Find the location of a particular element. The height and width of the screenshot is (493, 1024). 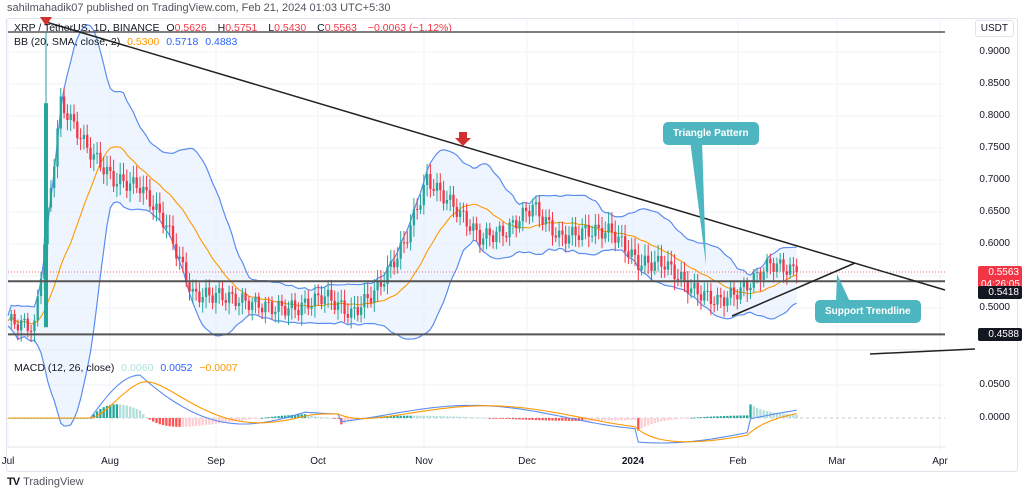

symbol-name: XRP / TetherUS, 1D, BINANCE is located at coordinates (87, 28).